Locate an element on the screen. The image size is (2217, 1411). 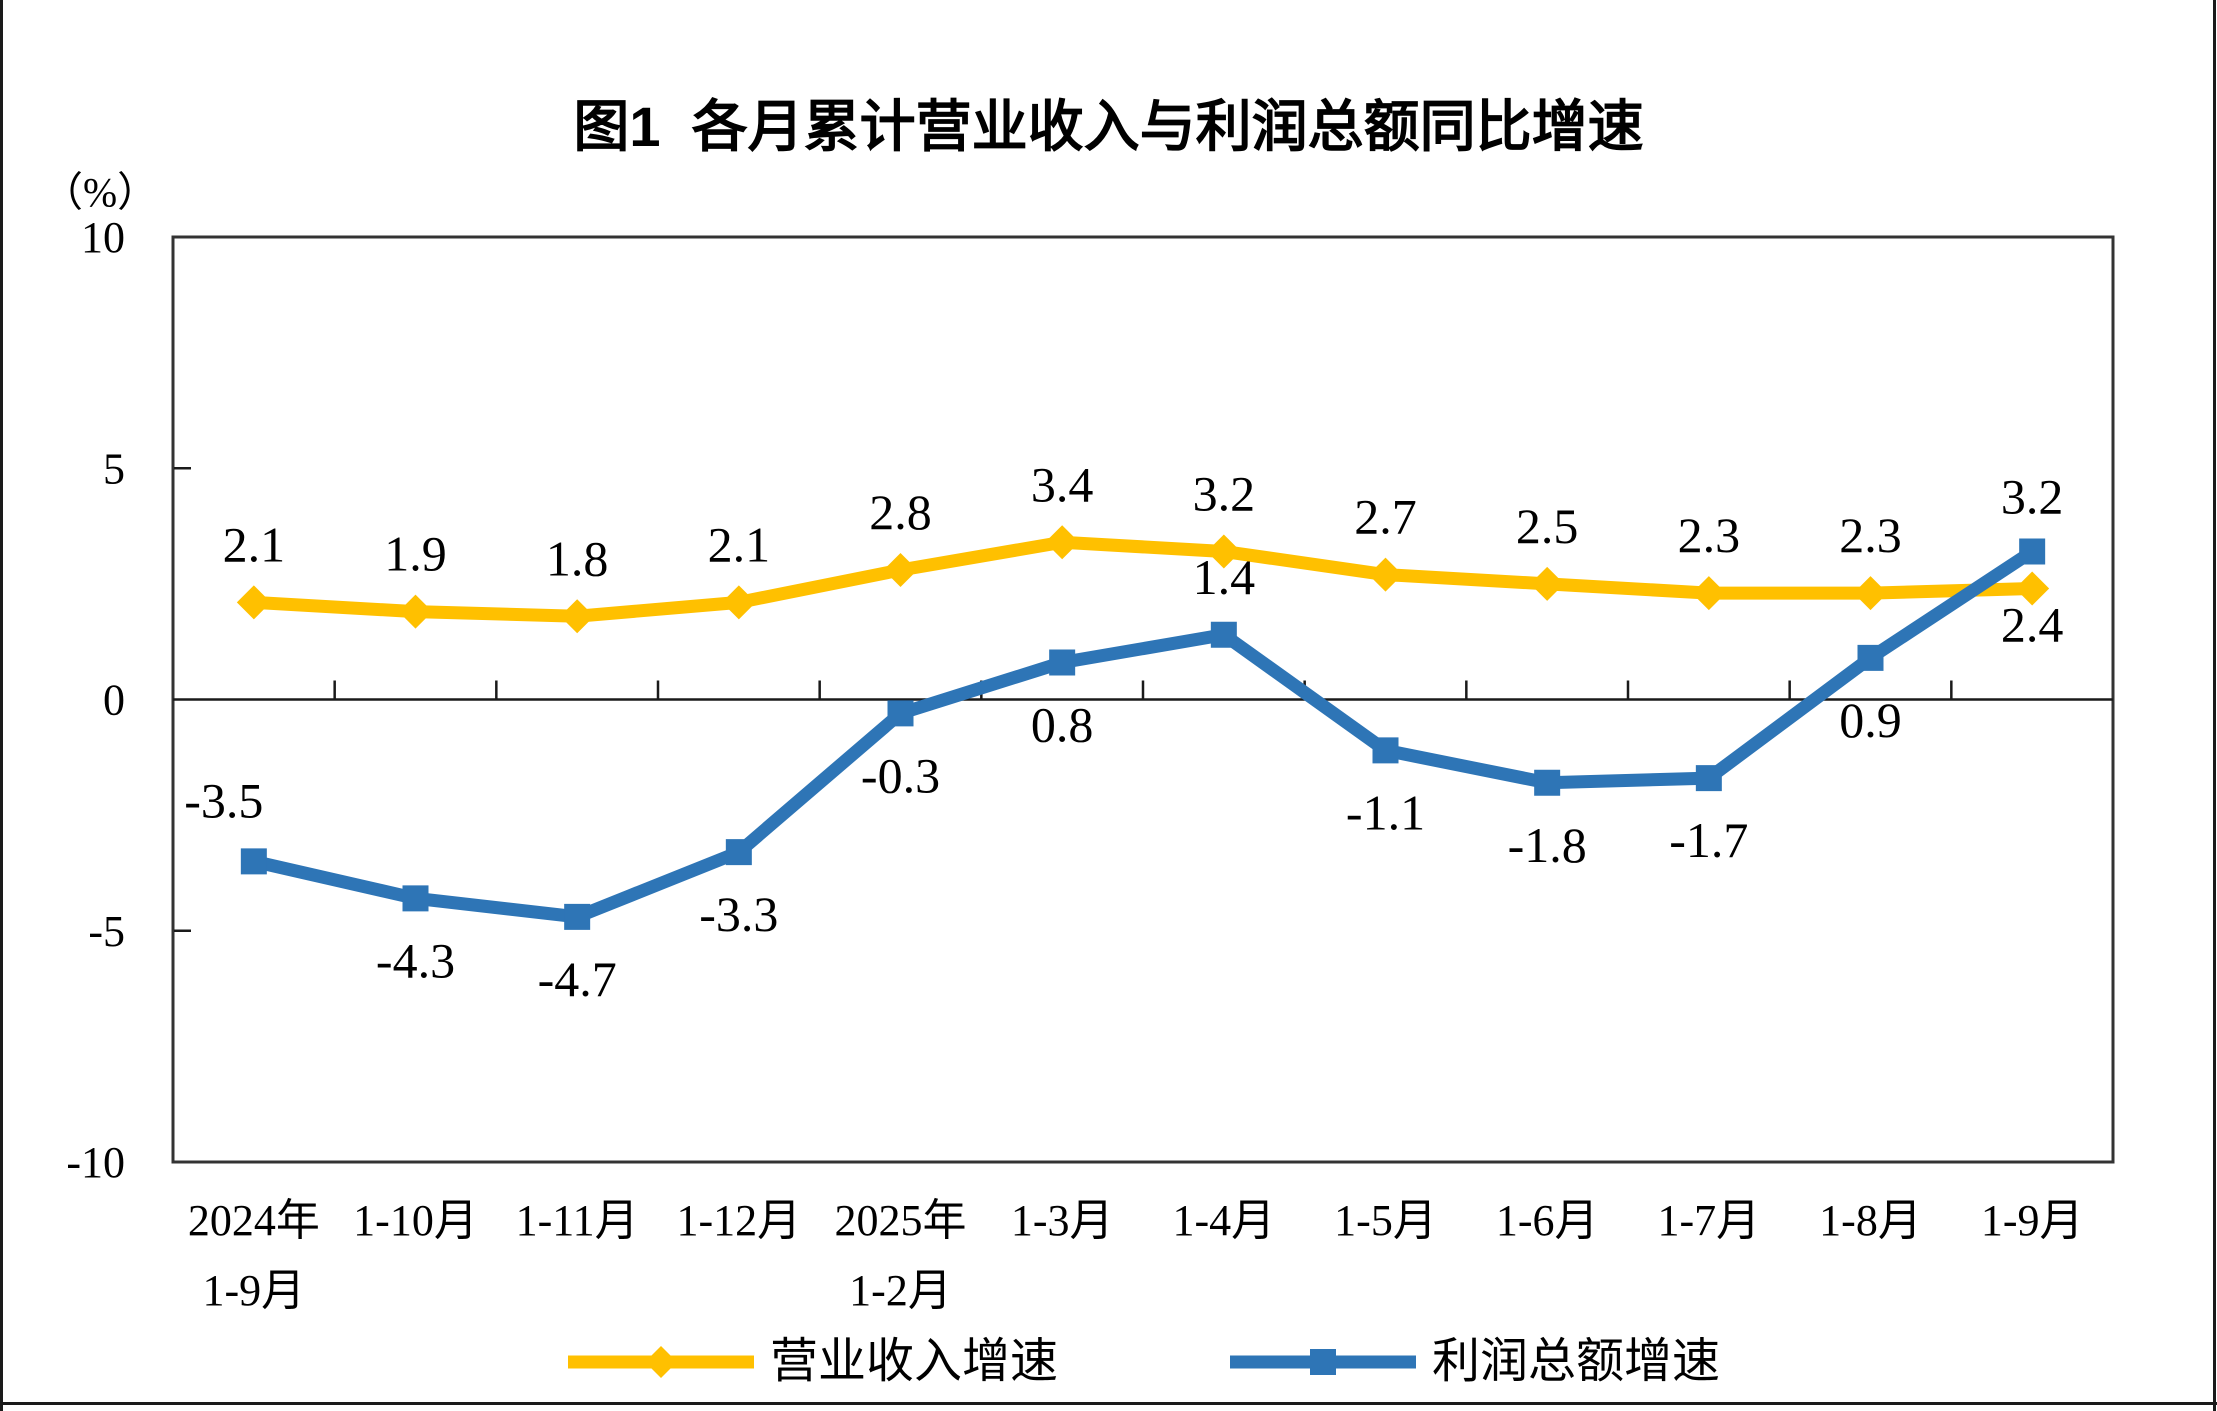
data-label-revenue: 2.7 is located at coordinates (1385, 517).